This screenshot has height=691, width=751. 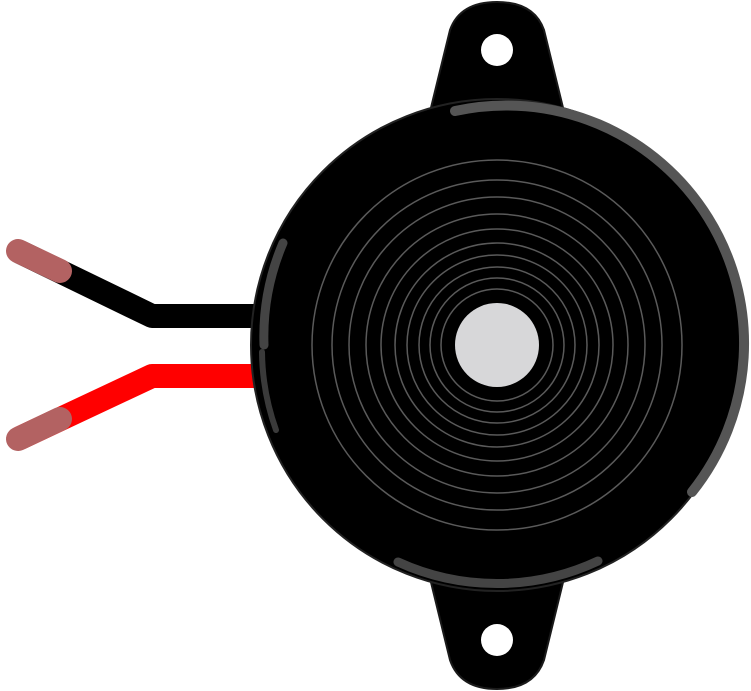 What do you see at coordinates (269, 391) in the screenshot?
I see `rim-highlight-left-lower` at bounding box center [269, 391].